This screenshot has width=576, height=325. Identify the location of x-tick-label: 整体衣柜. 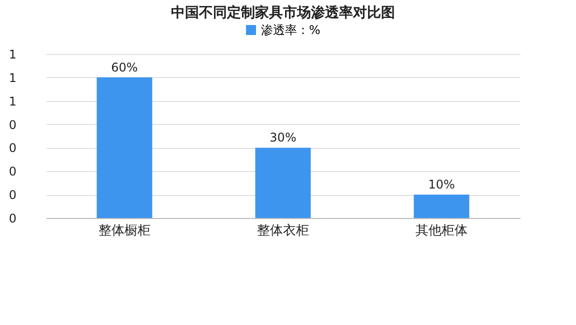
(283, 231).